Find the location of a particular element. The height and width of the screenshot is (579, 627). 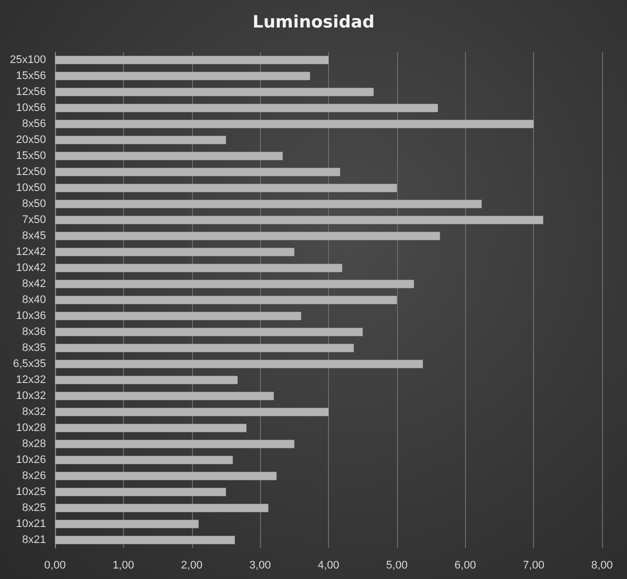

y-tick-label: 8x50 is located at coordinates (34, 204).